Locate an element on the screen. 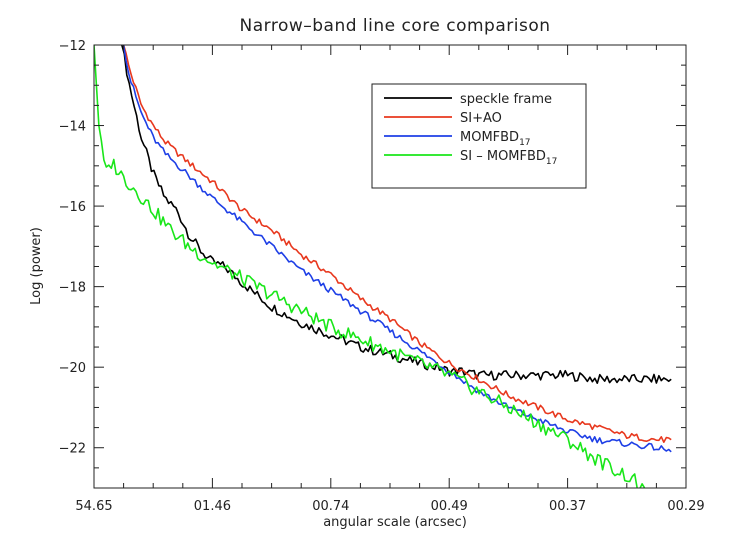 The image size is (747, 534). y-axis-label: Log (power) is located at coordinates (36, 266).